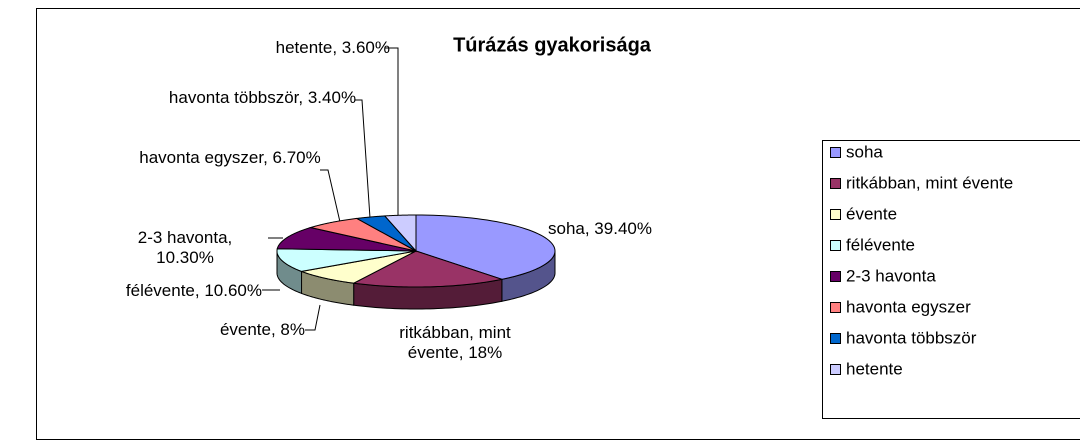 The height and width of the screenshot is (446, 1080). Describe the element at coordinates (600, 228) in the screenshot. I see `data-label: soha, 39.40%` at that location.